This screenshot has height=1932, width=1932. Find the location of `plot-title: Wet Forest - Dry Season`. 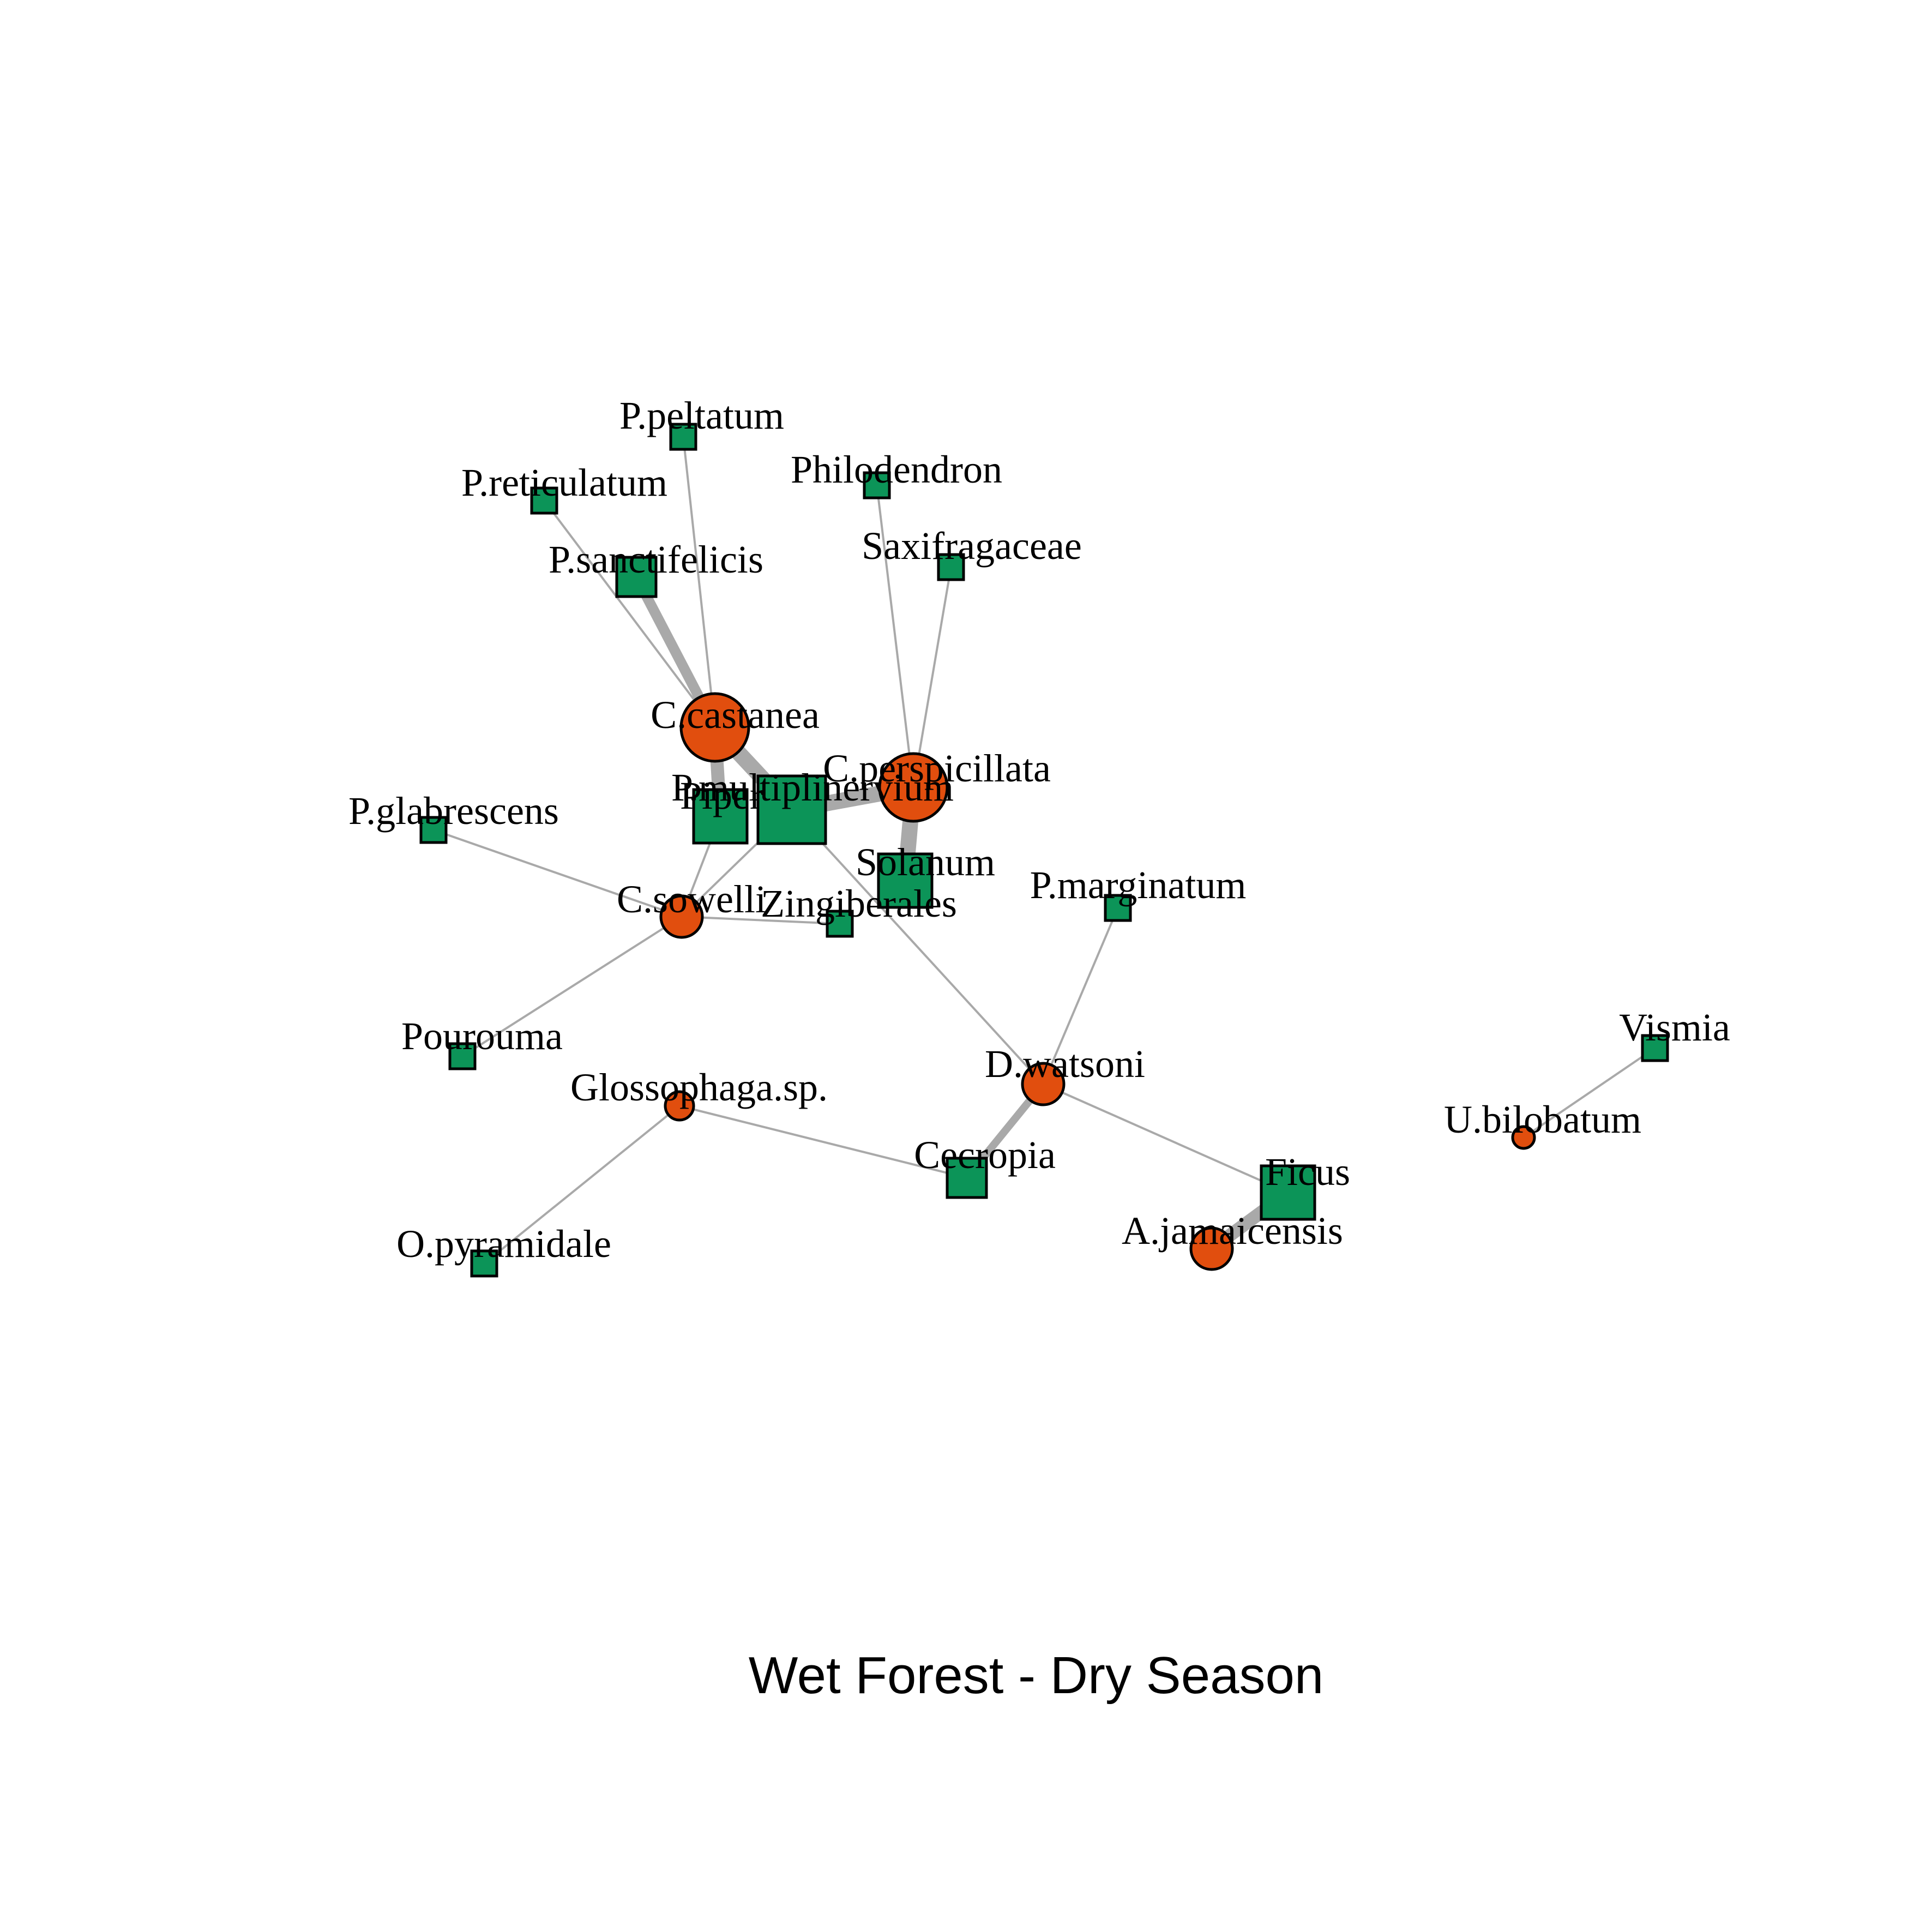

plot-title: Wet Forest - Dry Season is located at coordinates (1036, 1675).